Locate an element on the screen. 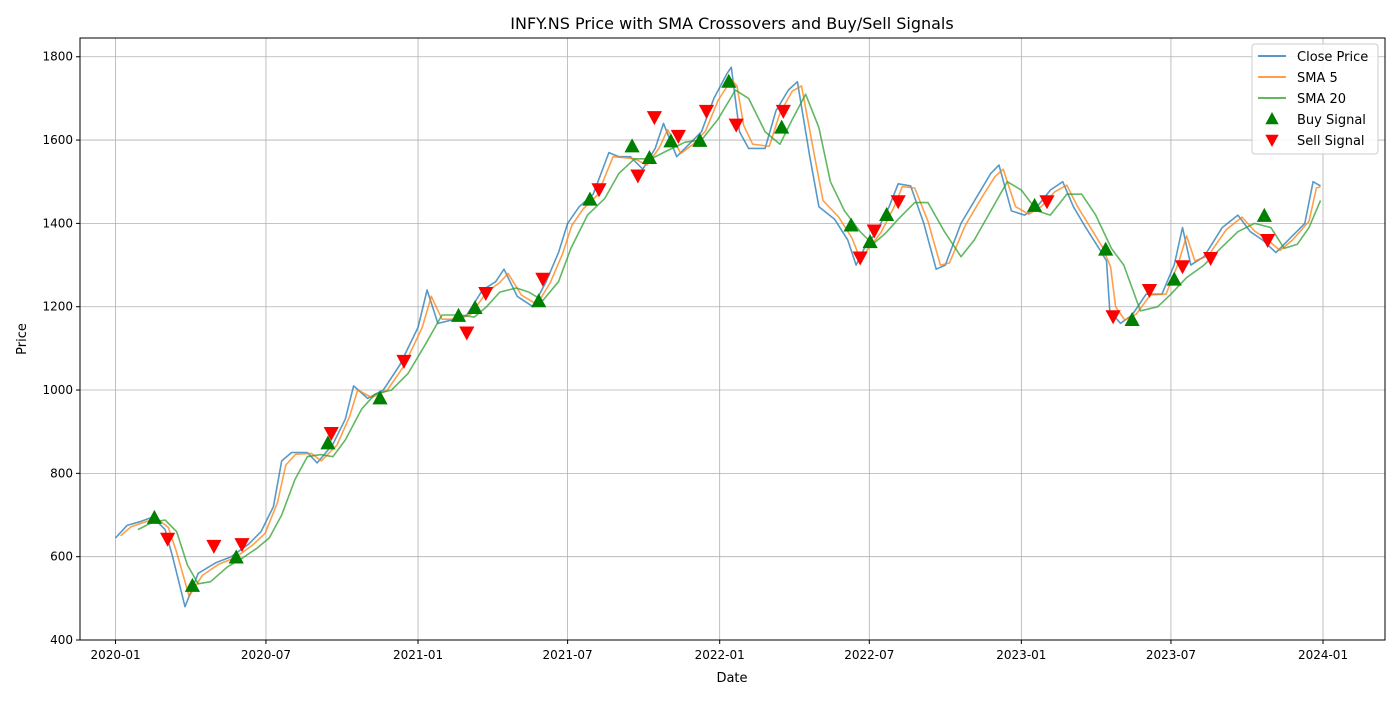  y-tick-label: 600 is located at coordinates (61, 557).